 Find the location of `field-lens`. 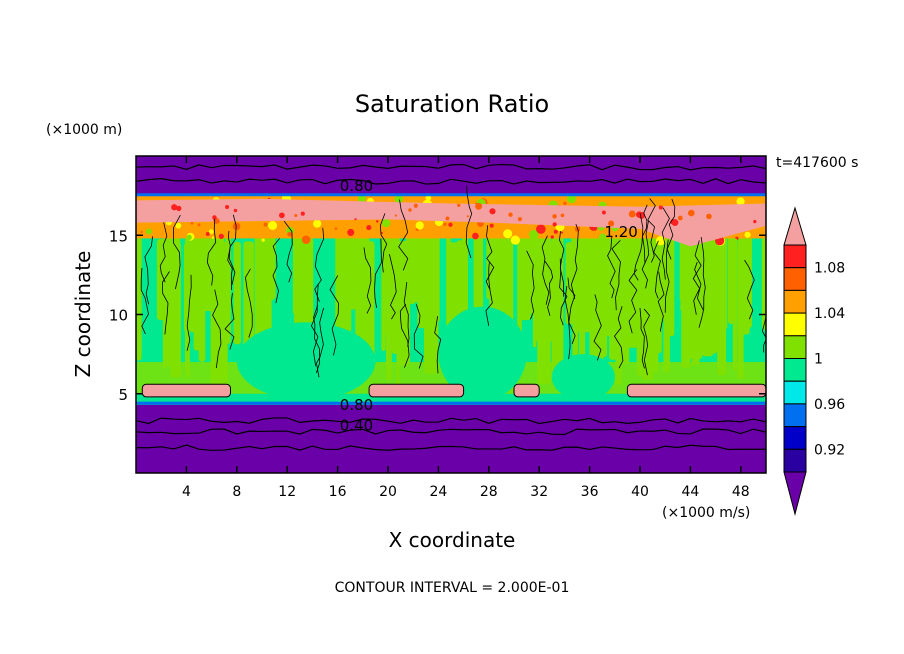

field-lens is located at coordinates (416, 390).